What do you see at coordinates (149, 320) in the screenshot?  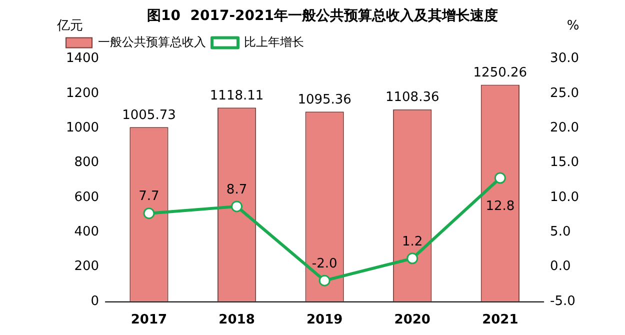 I see `x-tick-label: 2017` at bounding box center [149, 320].